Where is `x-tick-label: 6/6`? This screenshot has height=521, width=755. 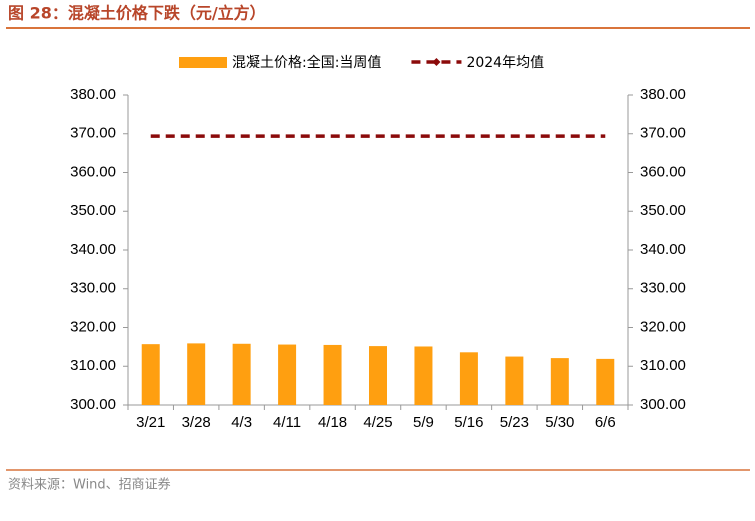
x-tick-label: 6/6 is located at coordinates (605, 422).